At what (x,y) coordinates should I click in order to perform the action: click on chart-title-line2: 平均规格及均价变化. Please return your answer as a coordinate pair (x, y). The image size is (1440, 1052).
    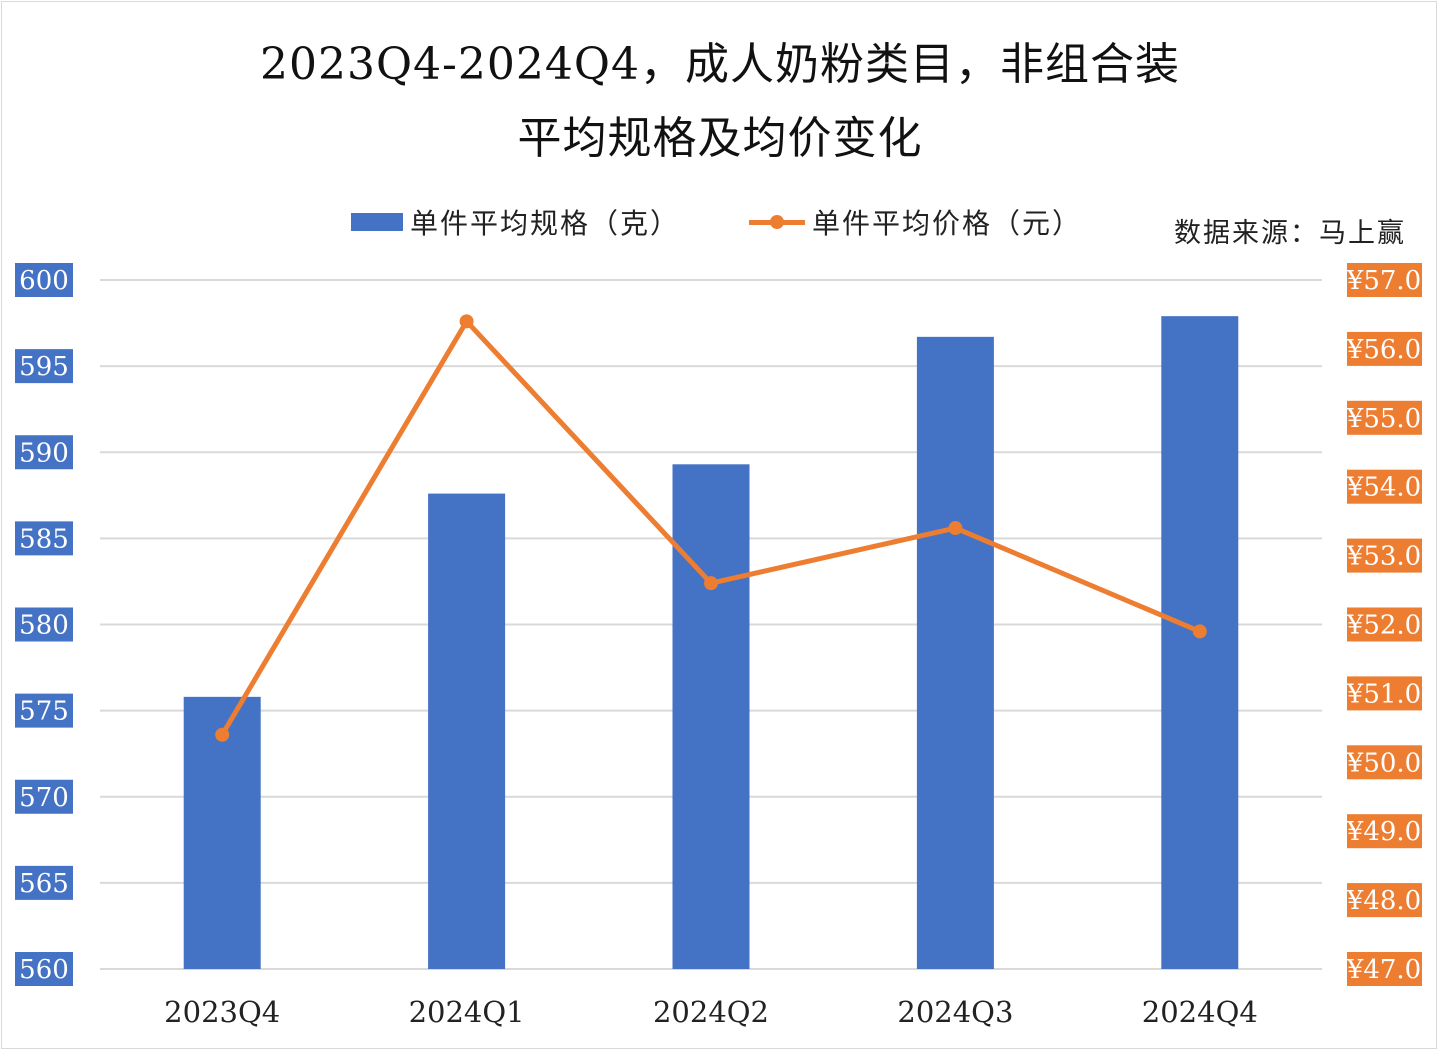
    Looking at the image, I should click on (720, 138).